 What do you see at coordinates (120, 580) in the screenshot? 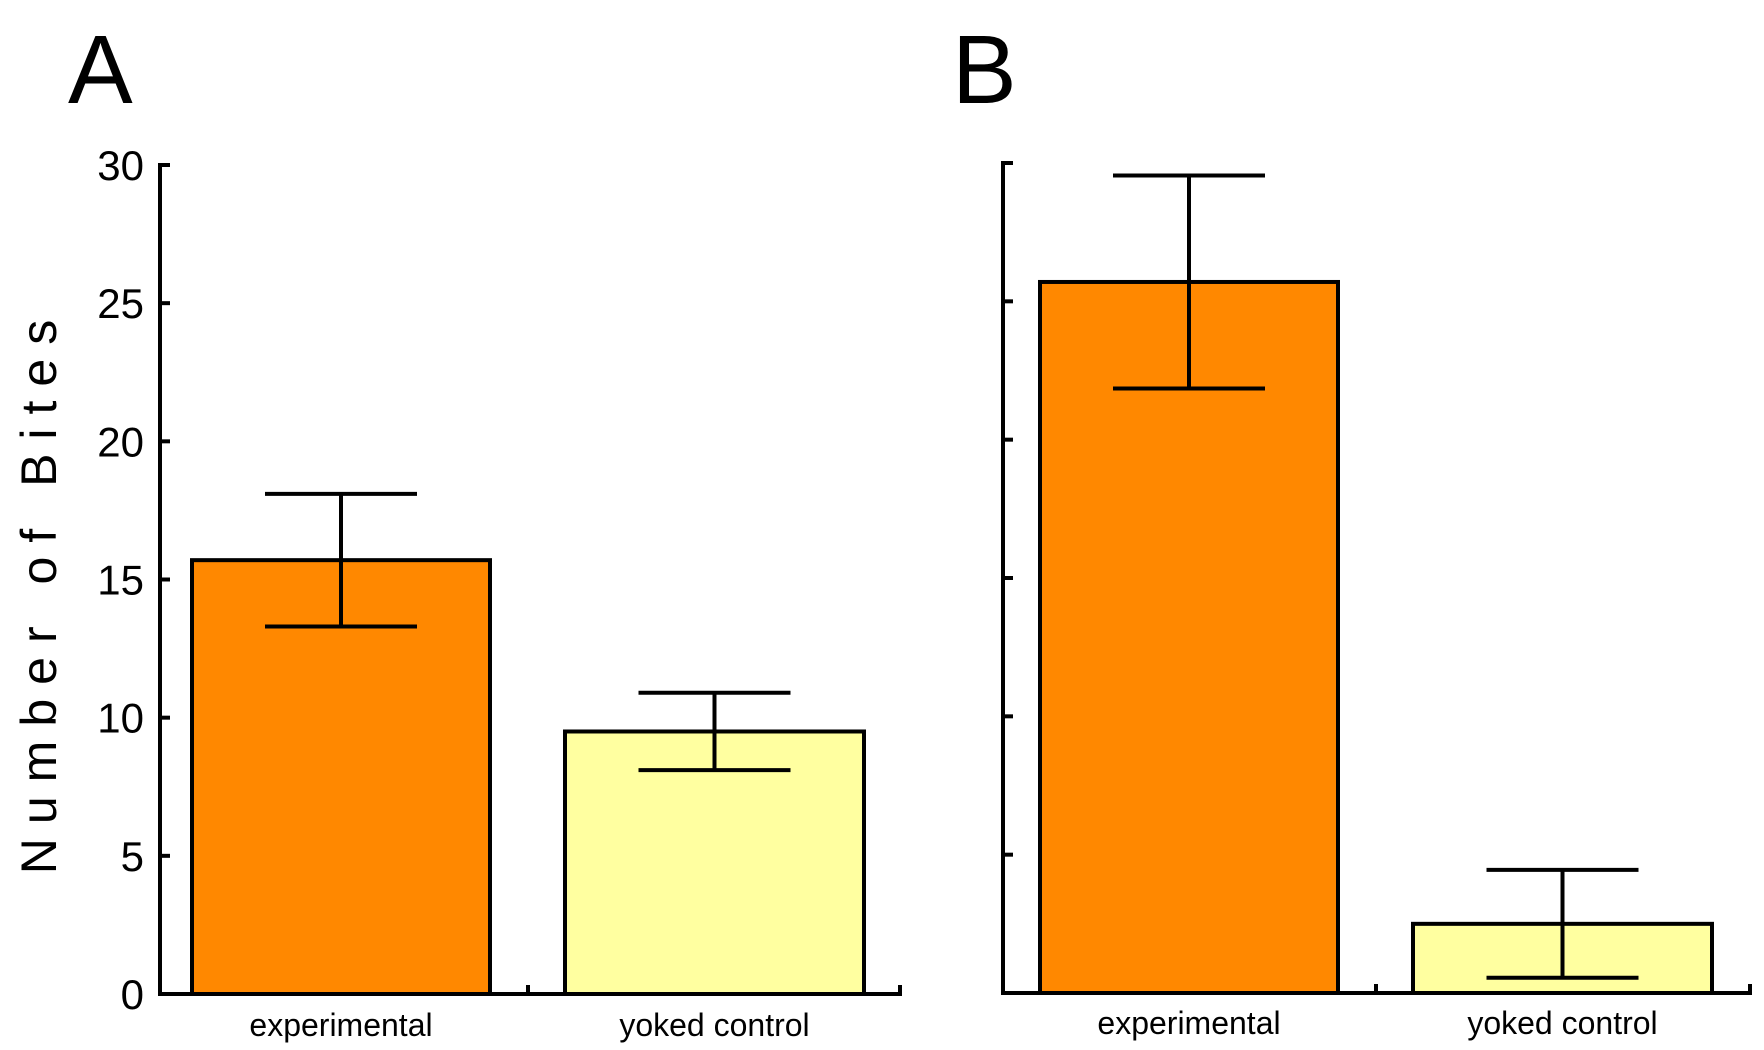
I see `y-tick-label: 15` at bounding box center [120, 580].